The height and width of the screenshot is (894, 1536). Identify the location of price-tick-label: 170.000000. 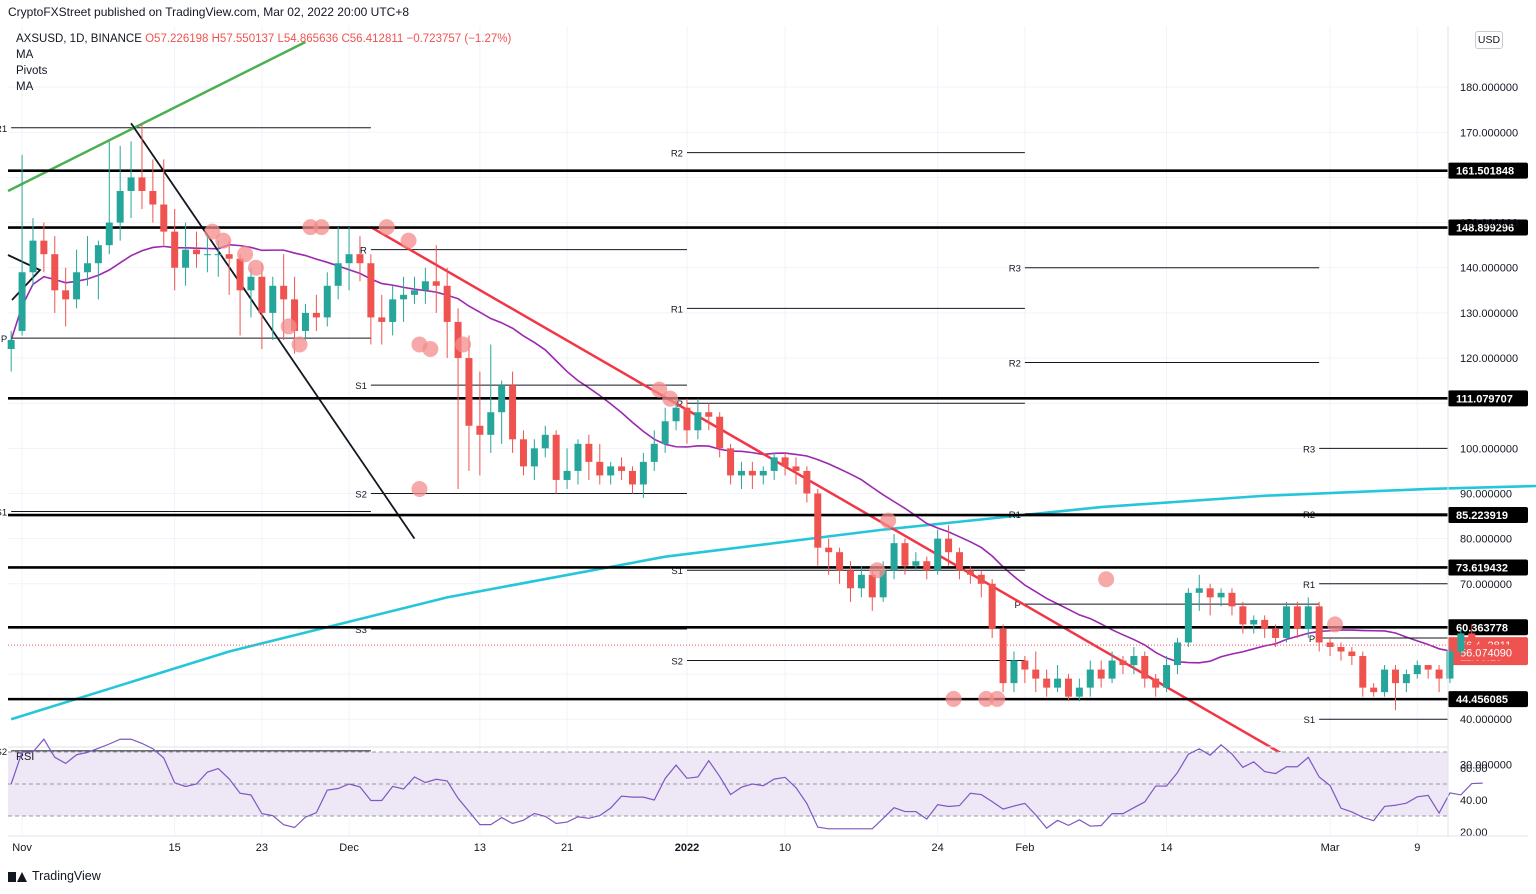
(1489, 133).